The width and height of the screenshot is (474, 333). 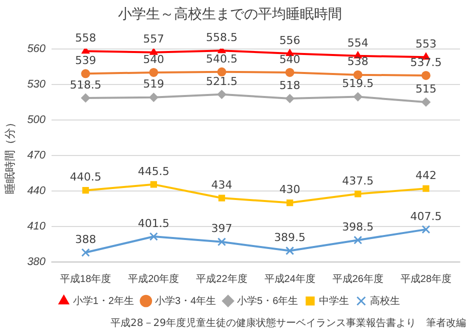 I want to click on data-label: 401.5, so click(x=154, y=223).